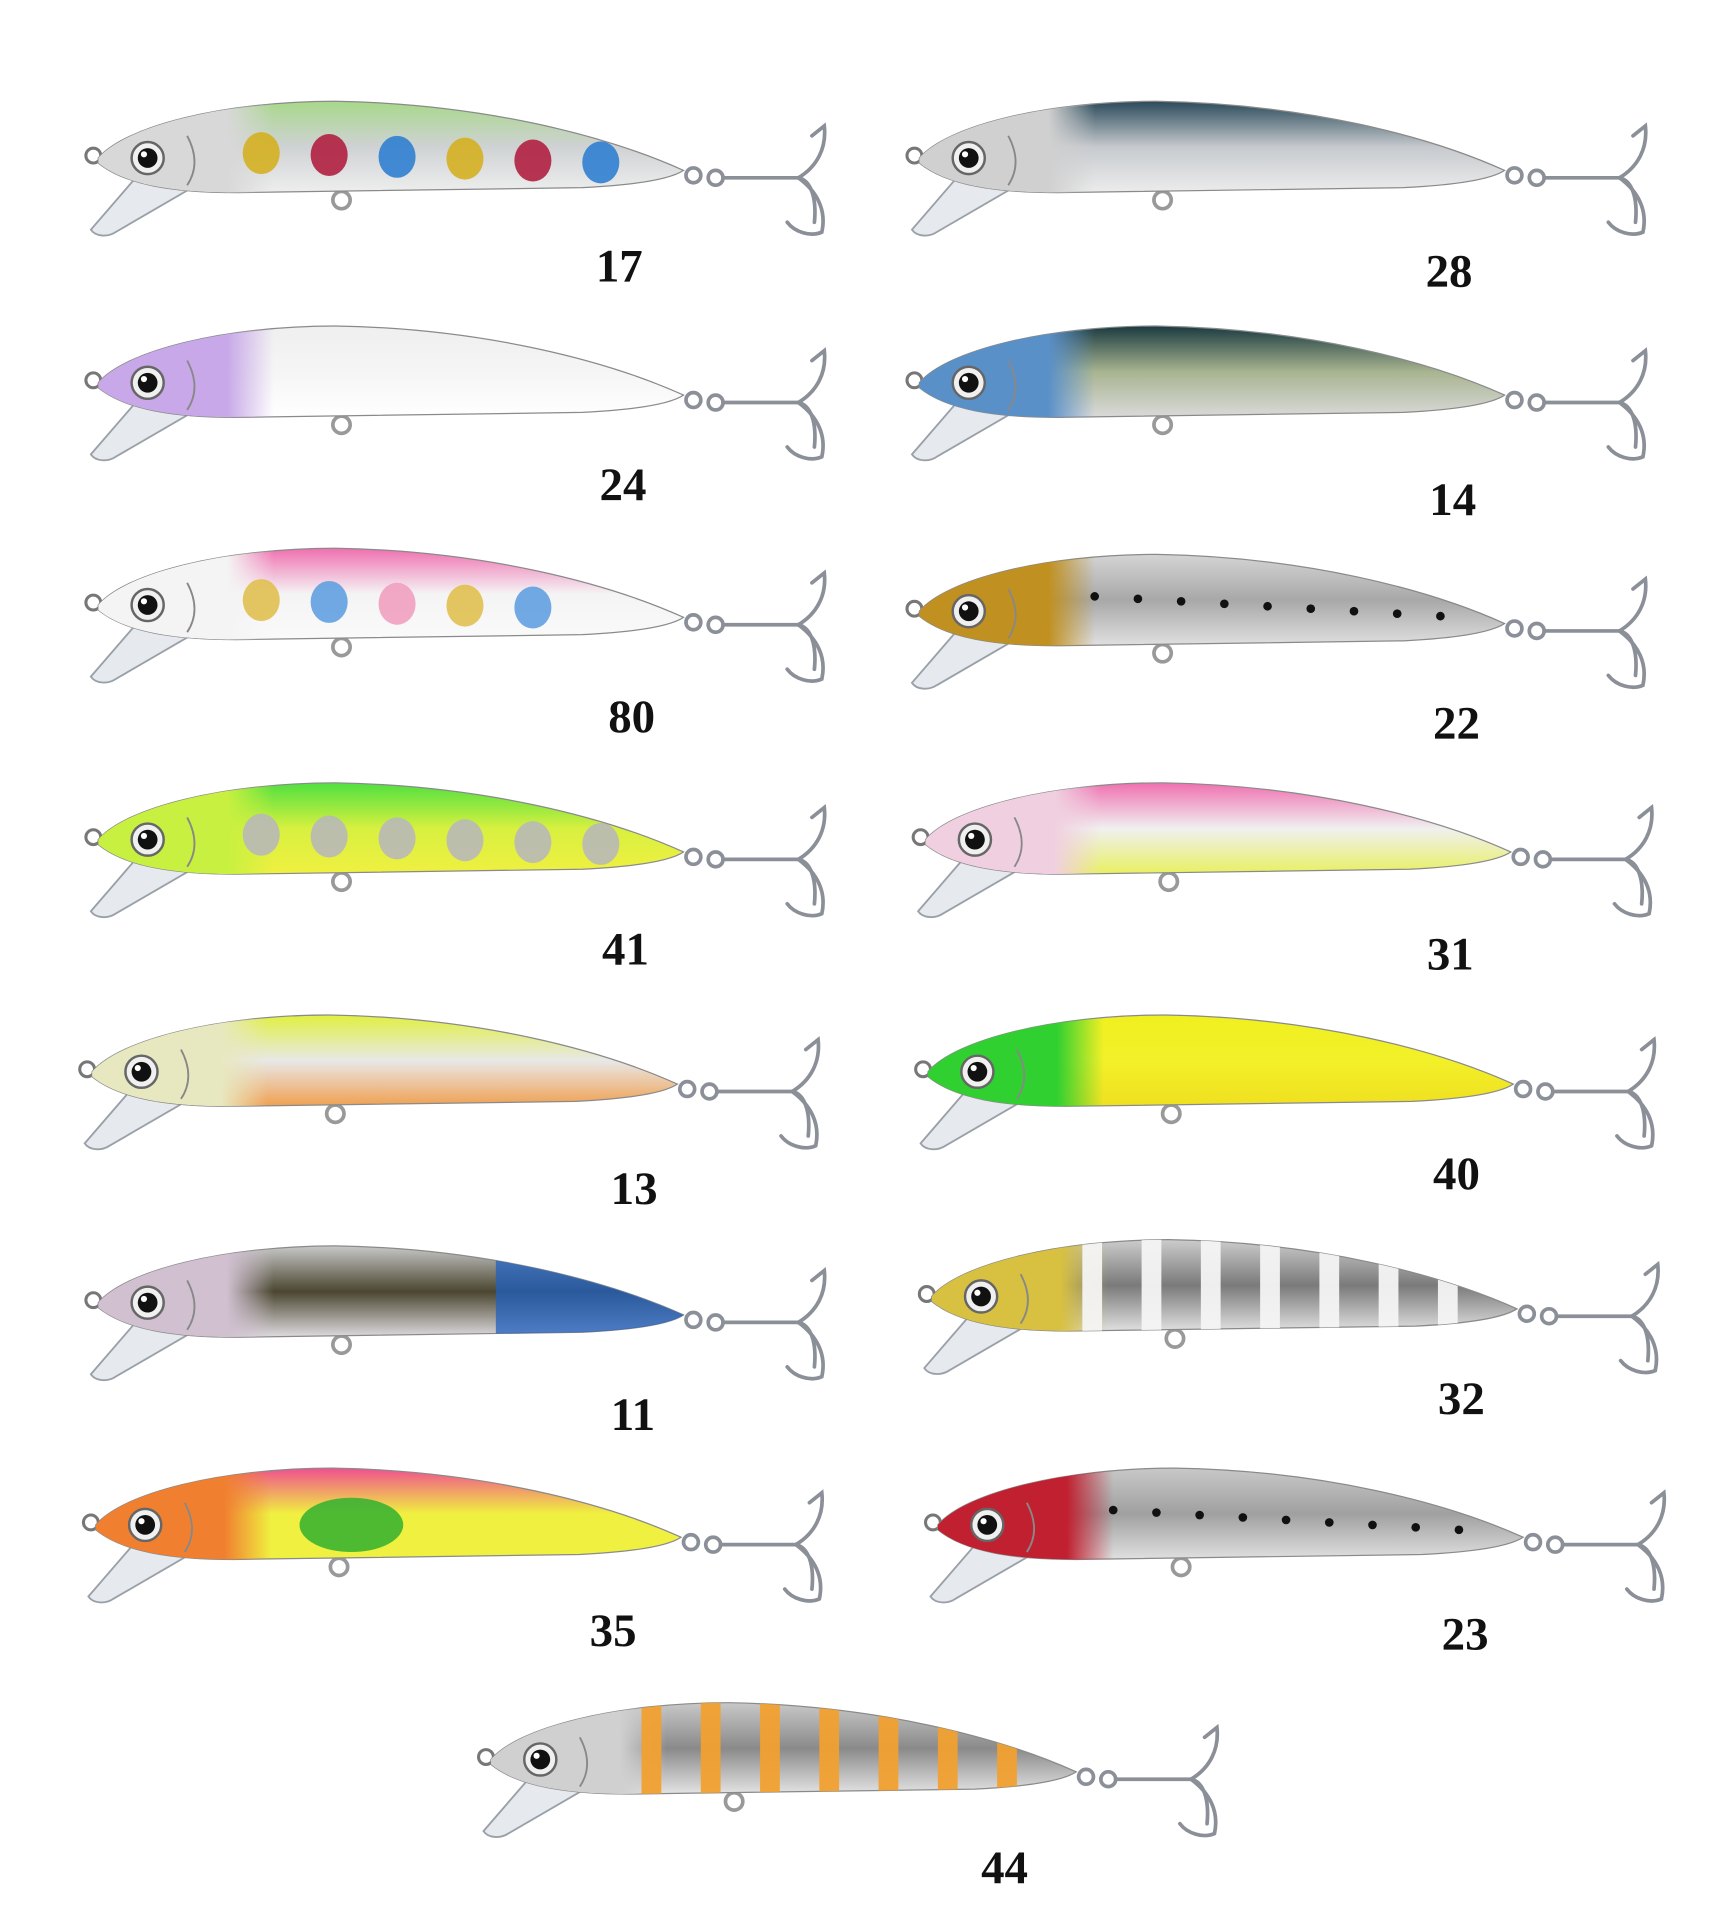  What do you see at coordinates (1452, 500) in the screenshot?
I see `lure-number-label: 14` at bounding box center [1452, 500].